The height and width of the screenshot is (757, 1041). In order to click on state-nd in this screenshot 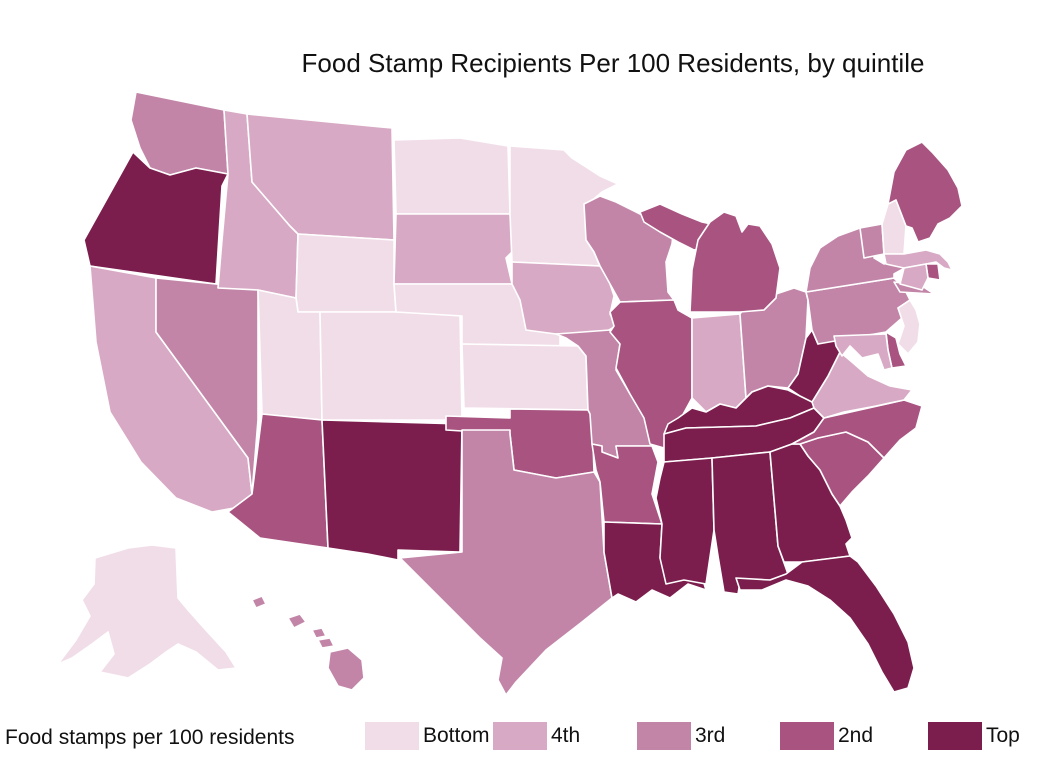, I will do `click(452, 176)`.